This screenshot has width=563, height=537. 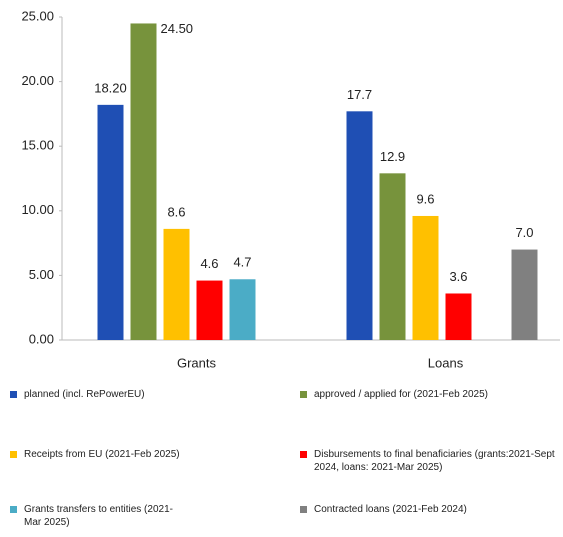 I want to click on y-tick-label: 5.00, so click(x=41, y=274).